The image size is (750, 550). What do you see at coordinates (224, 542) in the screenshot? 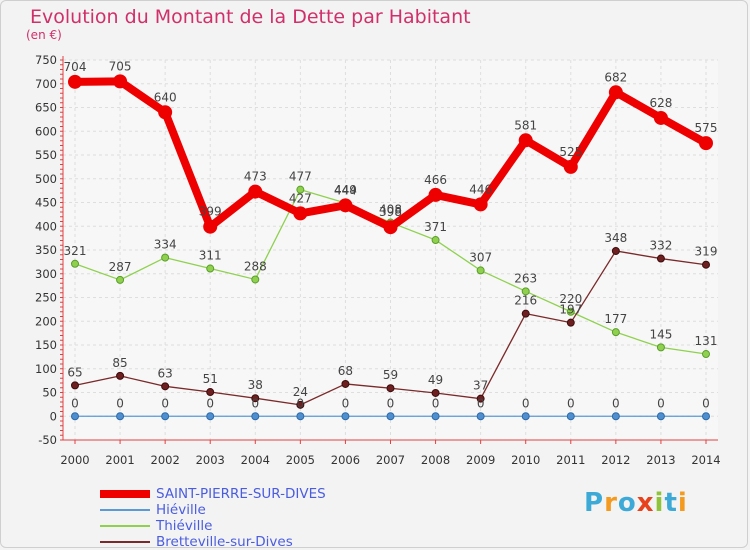
I see `legend-label: Bretteville-sur-Dives` at bounding box center [224, 542].